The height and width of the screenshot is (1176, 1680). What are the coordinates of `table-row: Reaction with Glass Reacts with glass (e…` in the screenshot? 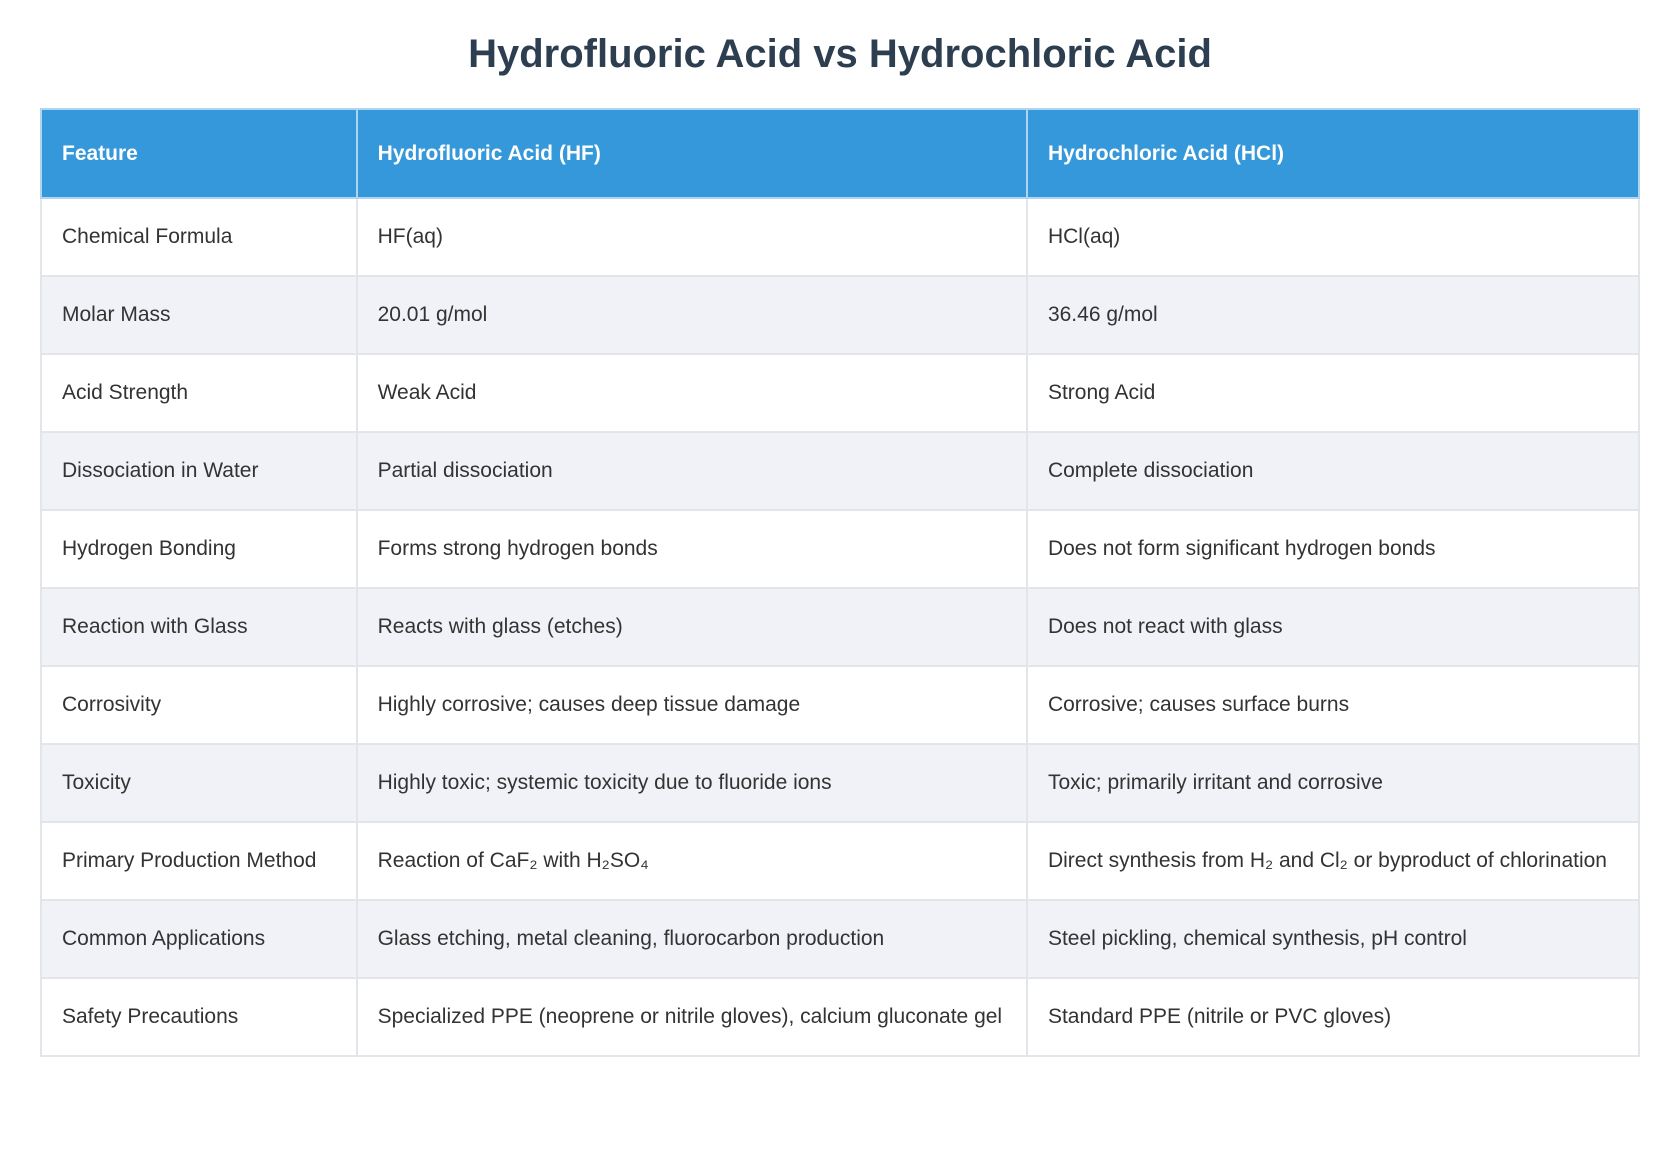 It's located at (840, 627).